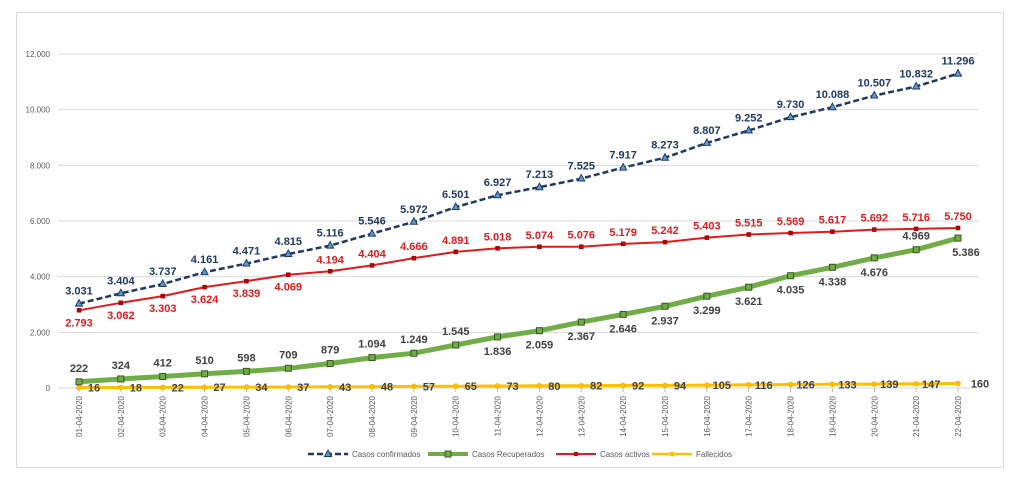 The image size is (1024, 485). I want to click on data-label-activos: 4.891, so click(456, 241).